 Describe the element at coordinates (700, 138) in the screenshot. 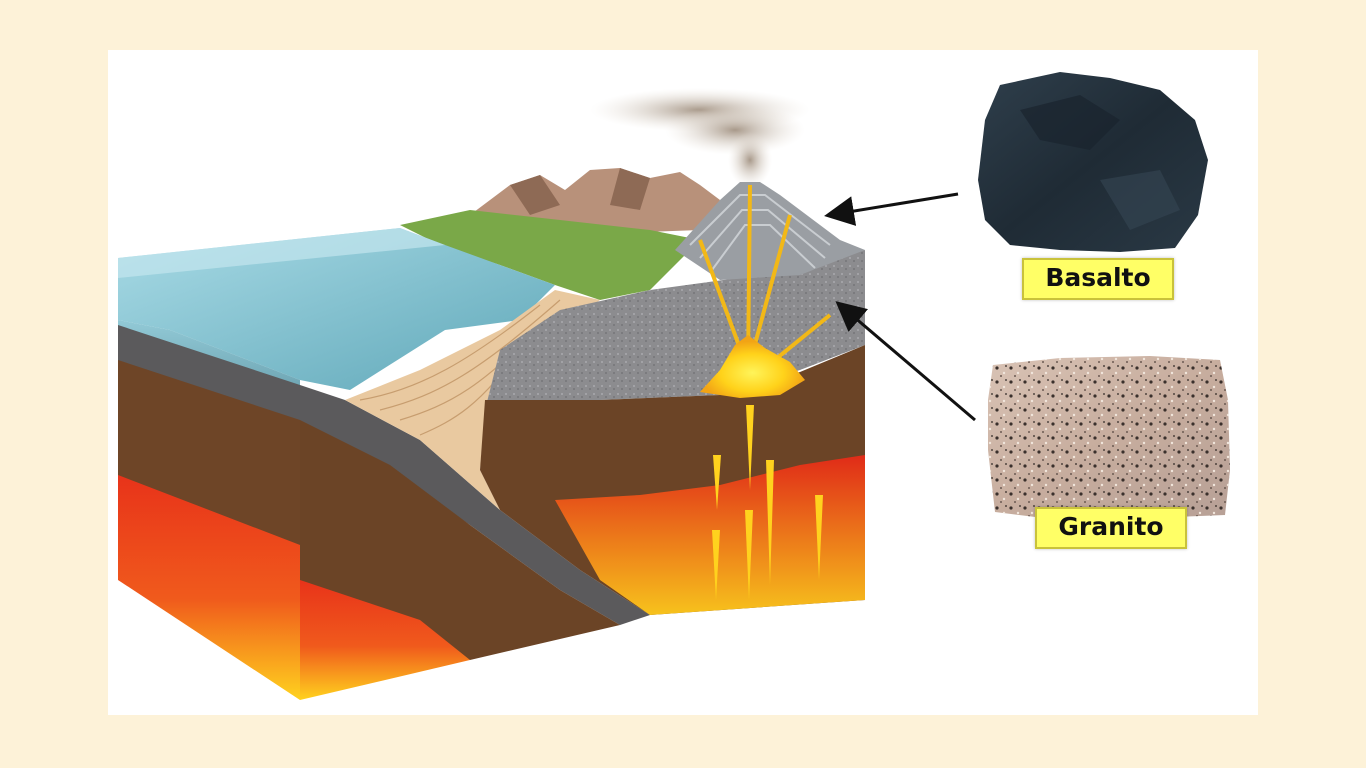

I see `volcanic-smoke` at that location.